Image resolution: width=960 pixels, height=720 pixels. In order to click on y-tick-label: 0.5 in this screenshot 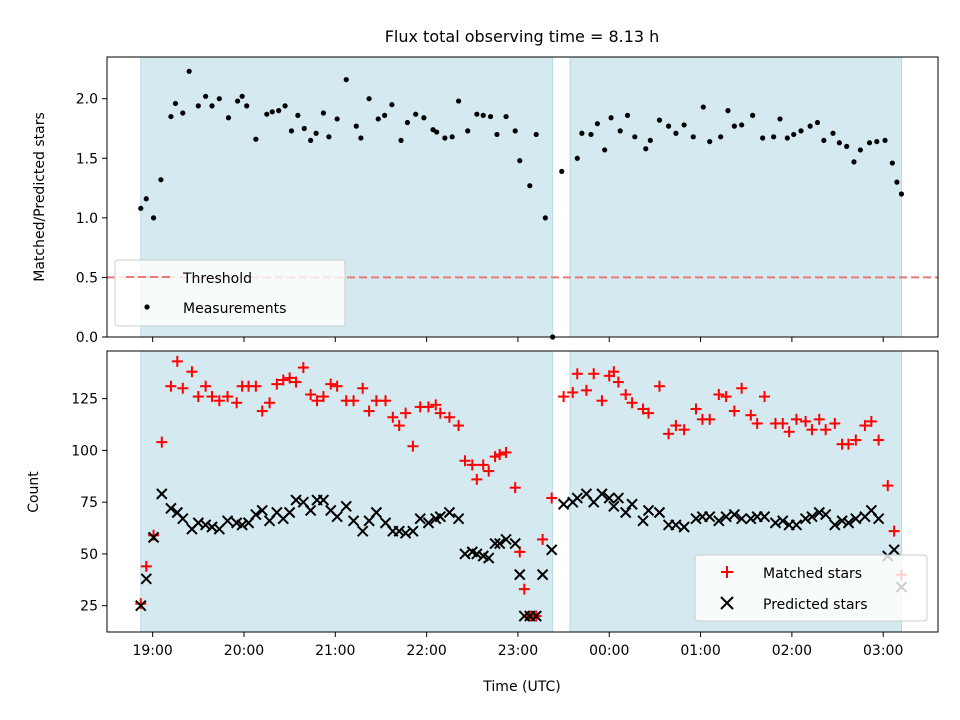, I will do `click(87, 278)`.